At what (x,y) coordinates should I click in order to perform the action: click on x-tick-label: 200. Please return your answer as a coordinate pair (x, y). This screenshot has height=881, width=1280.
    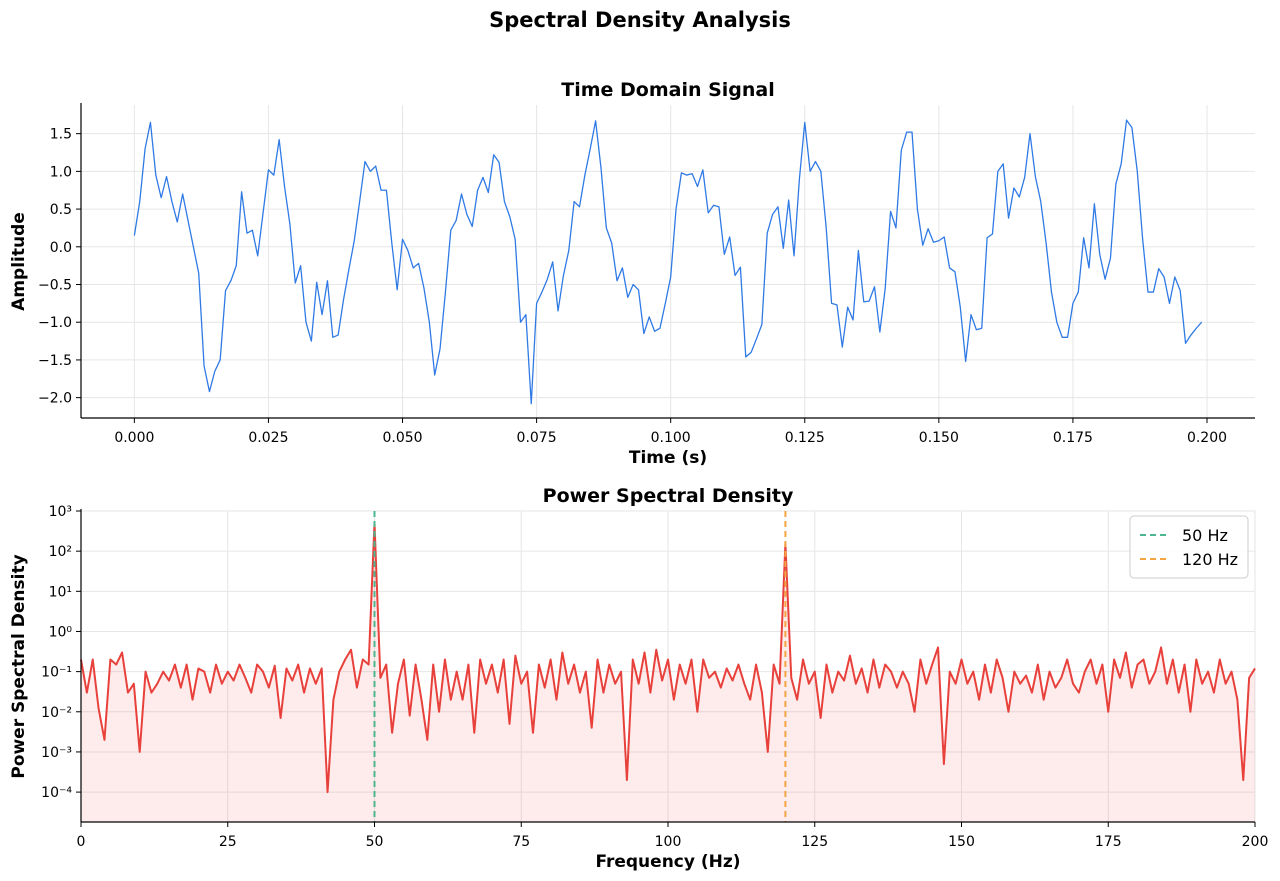
    Looking at the image, I should click on (1255, 842).